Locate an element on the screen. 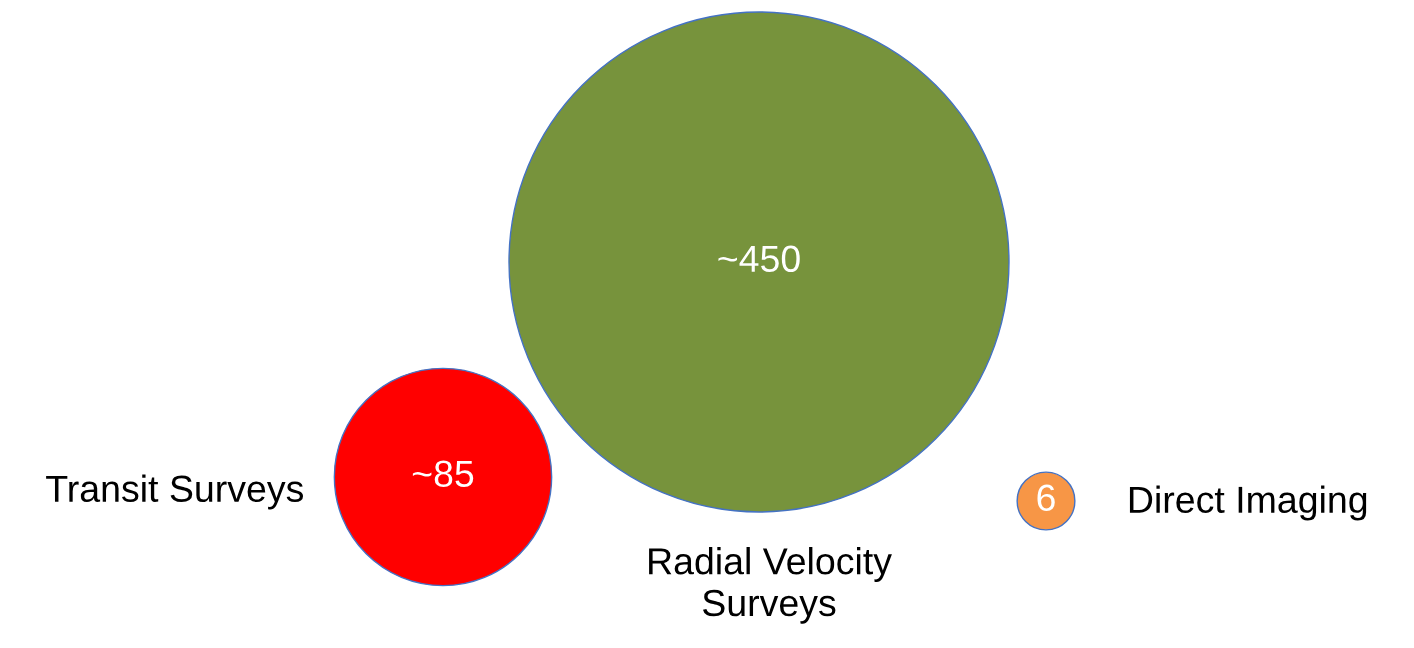 This screenshot has height=648, width=1414. category-label: Radial Velocity Surveys is located at coordinates (770, 585).